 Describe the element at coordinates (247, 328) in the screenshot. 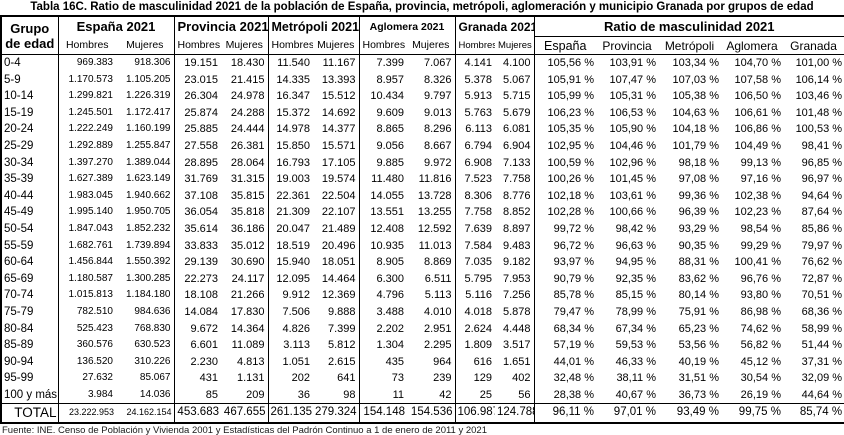

I see `population-cell: 14.364` at that location.